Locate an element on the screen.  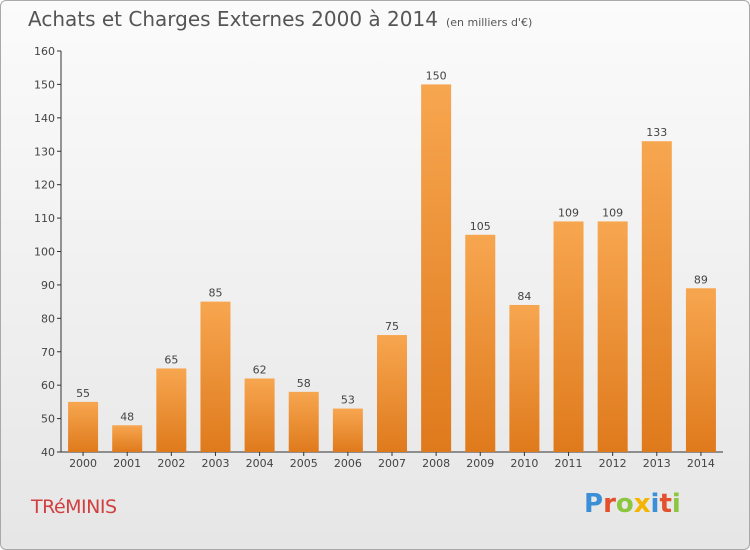
y-tick-label: 70 is located at coordinates (48, 352).